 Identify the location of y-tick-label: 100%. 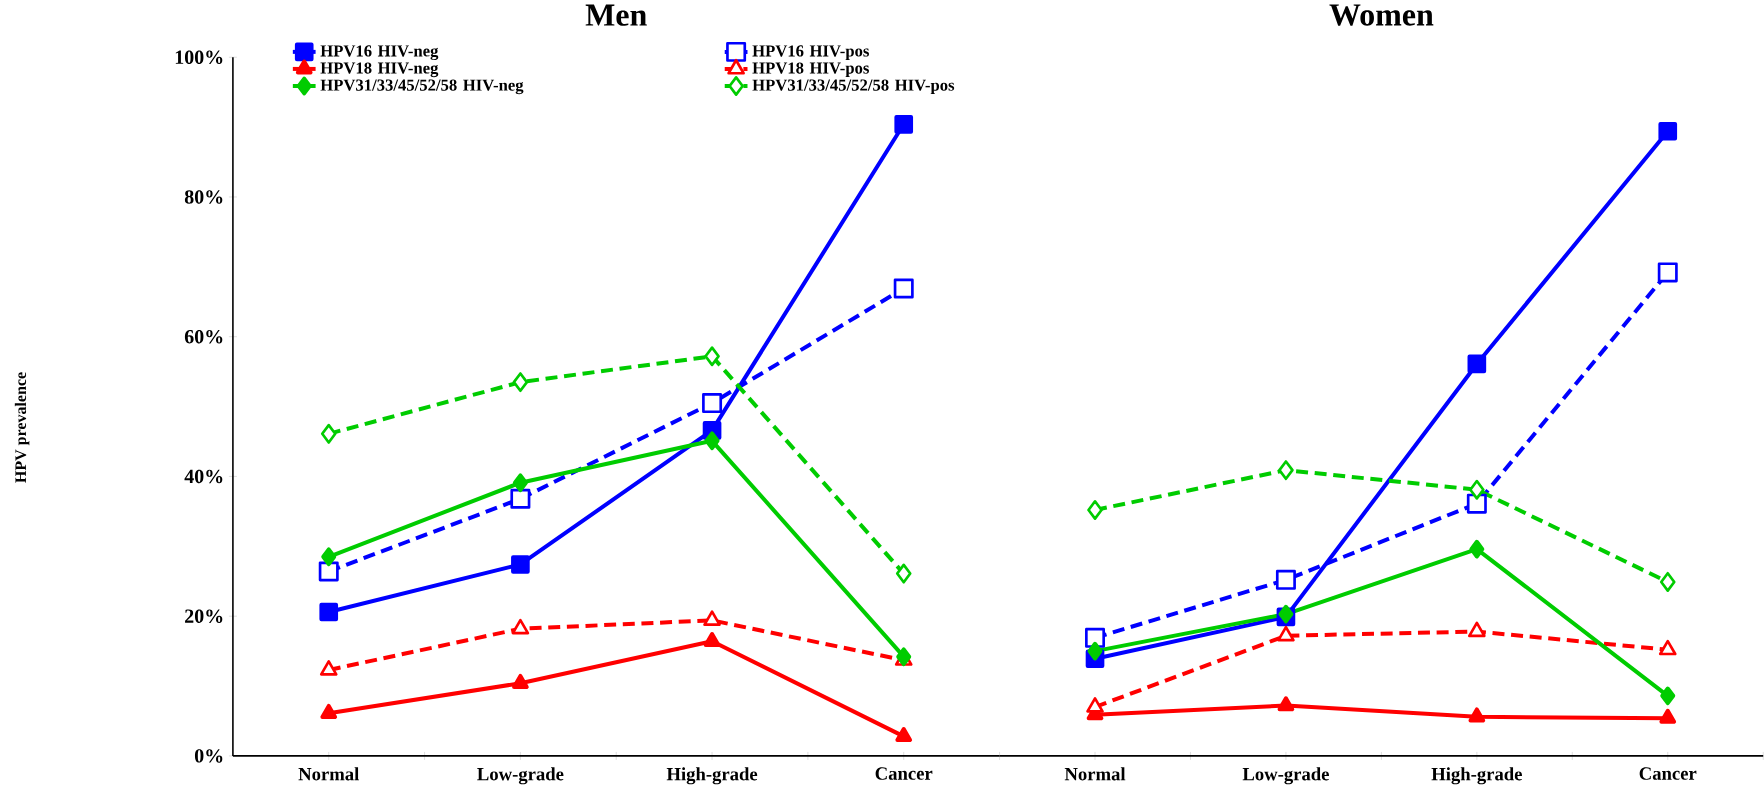
(199, 57).